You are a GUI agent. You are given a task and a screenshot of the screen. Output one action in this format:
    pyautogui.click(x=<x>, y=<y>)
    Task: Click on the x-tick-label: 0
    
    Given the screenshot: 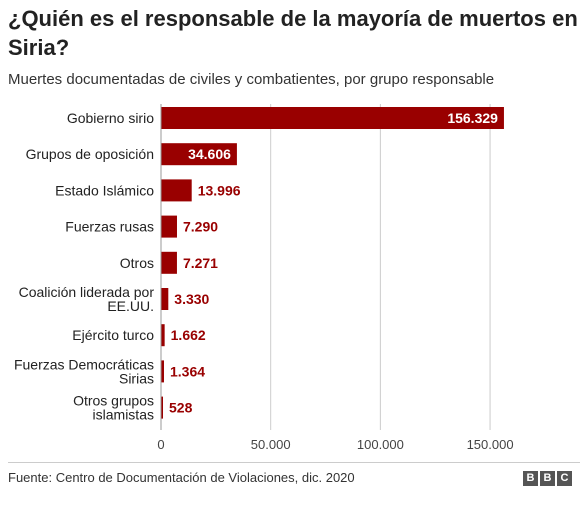 What is the action you would take?
    pyautogui.click(x=160, y=444)
    